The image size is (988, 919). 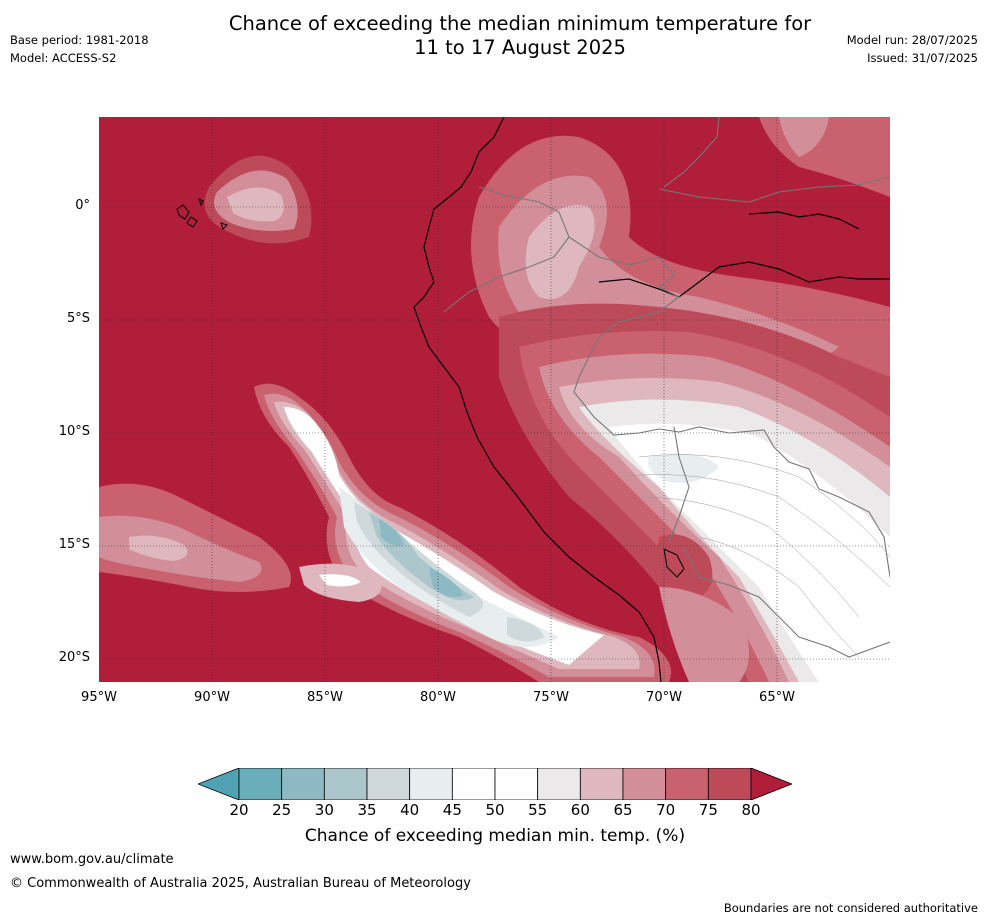 I want to click on colorbar-tick-label: 40, so click(x=410, y=810).